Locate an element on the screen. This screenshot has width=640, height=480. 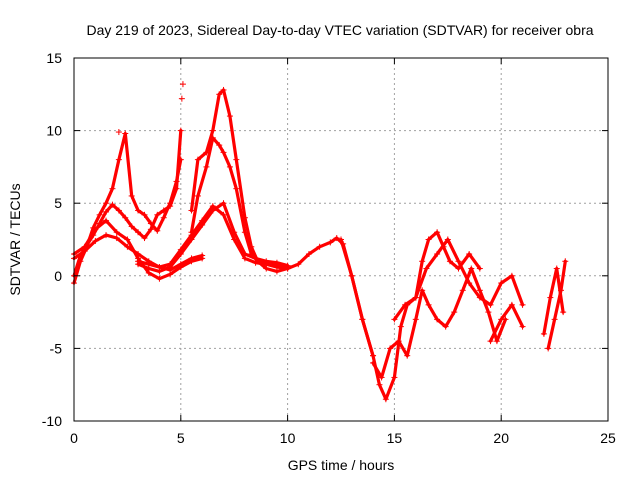
x-tick-label: 25 is located at coordinates (608, 438).